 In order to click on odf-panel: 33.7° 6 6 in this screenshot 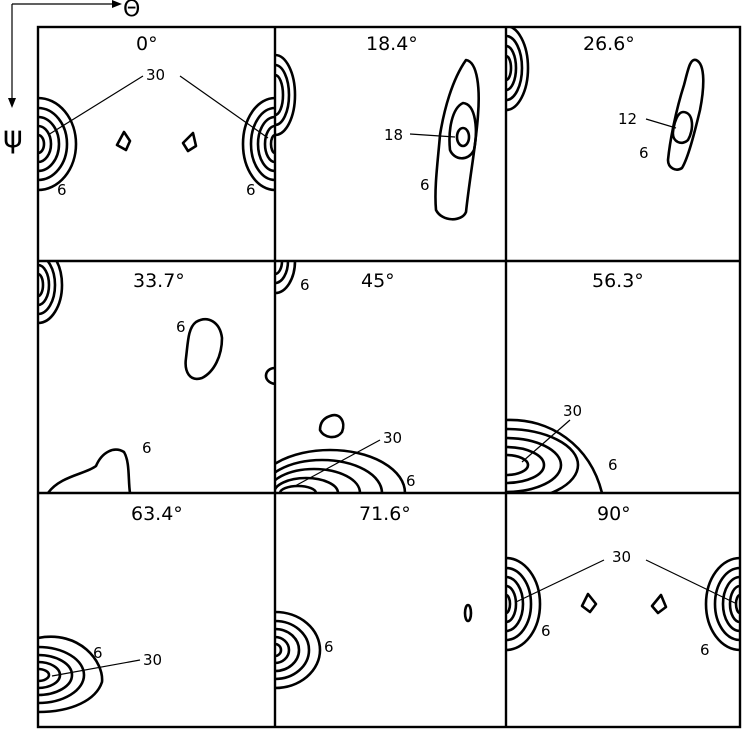, I will do `click(156, 377)`.